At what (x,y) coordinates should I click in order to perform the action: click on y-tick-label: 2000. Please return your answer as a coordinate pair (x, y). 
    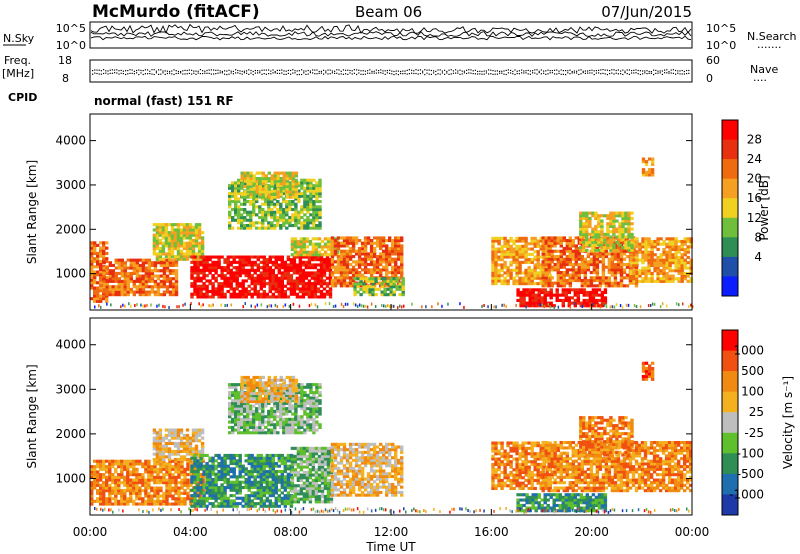
    Looking at the image, I should click on (70, 229).